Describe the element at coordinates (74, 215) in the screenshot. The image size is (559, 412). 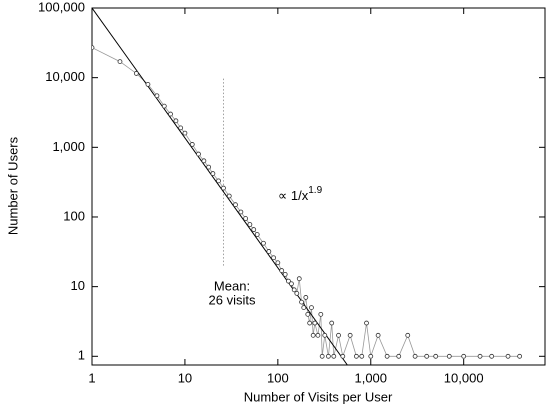
I see `y-tick-label: 100` at that location.